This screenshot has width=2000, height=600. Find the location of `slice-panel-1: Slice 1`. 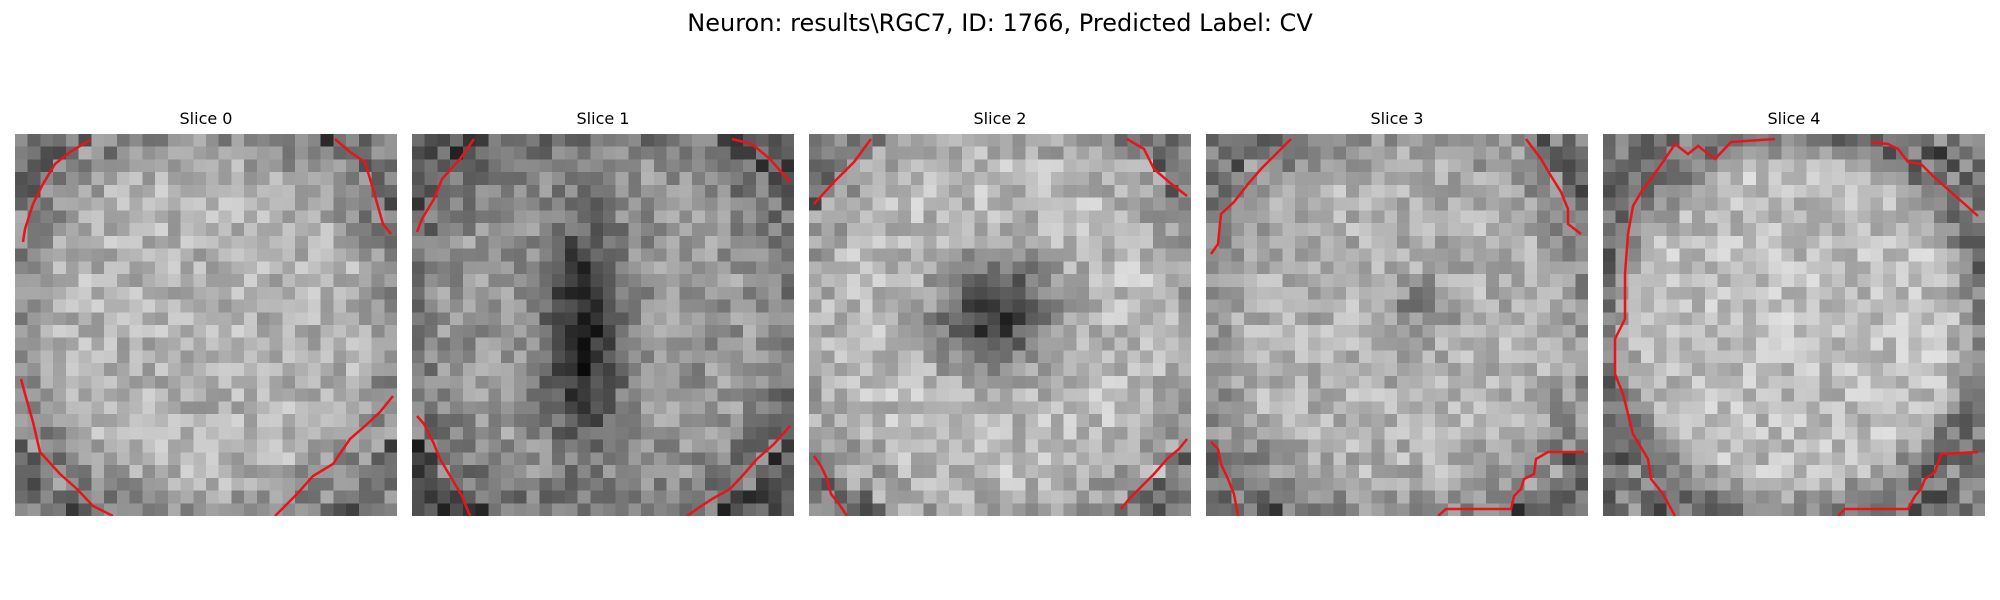

slice-panel-1: Slice 1 is located at coordinates (603, 313).